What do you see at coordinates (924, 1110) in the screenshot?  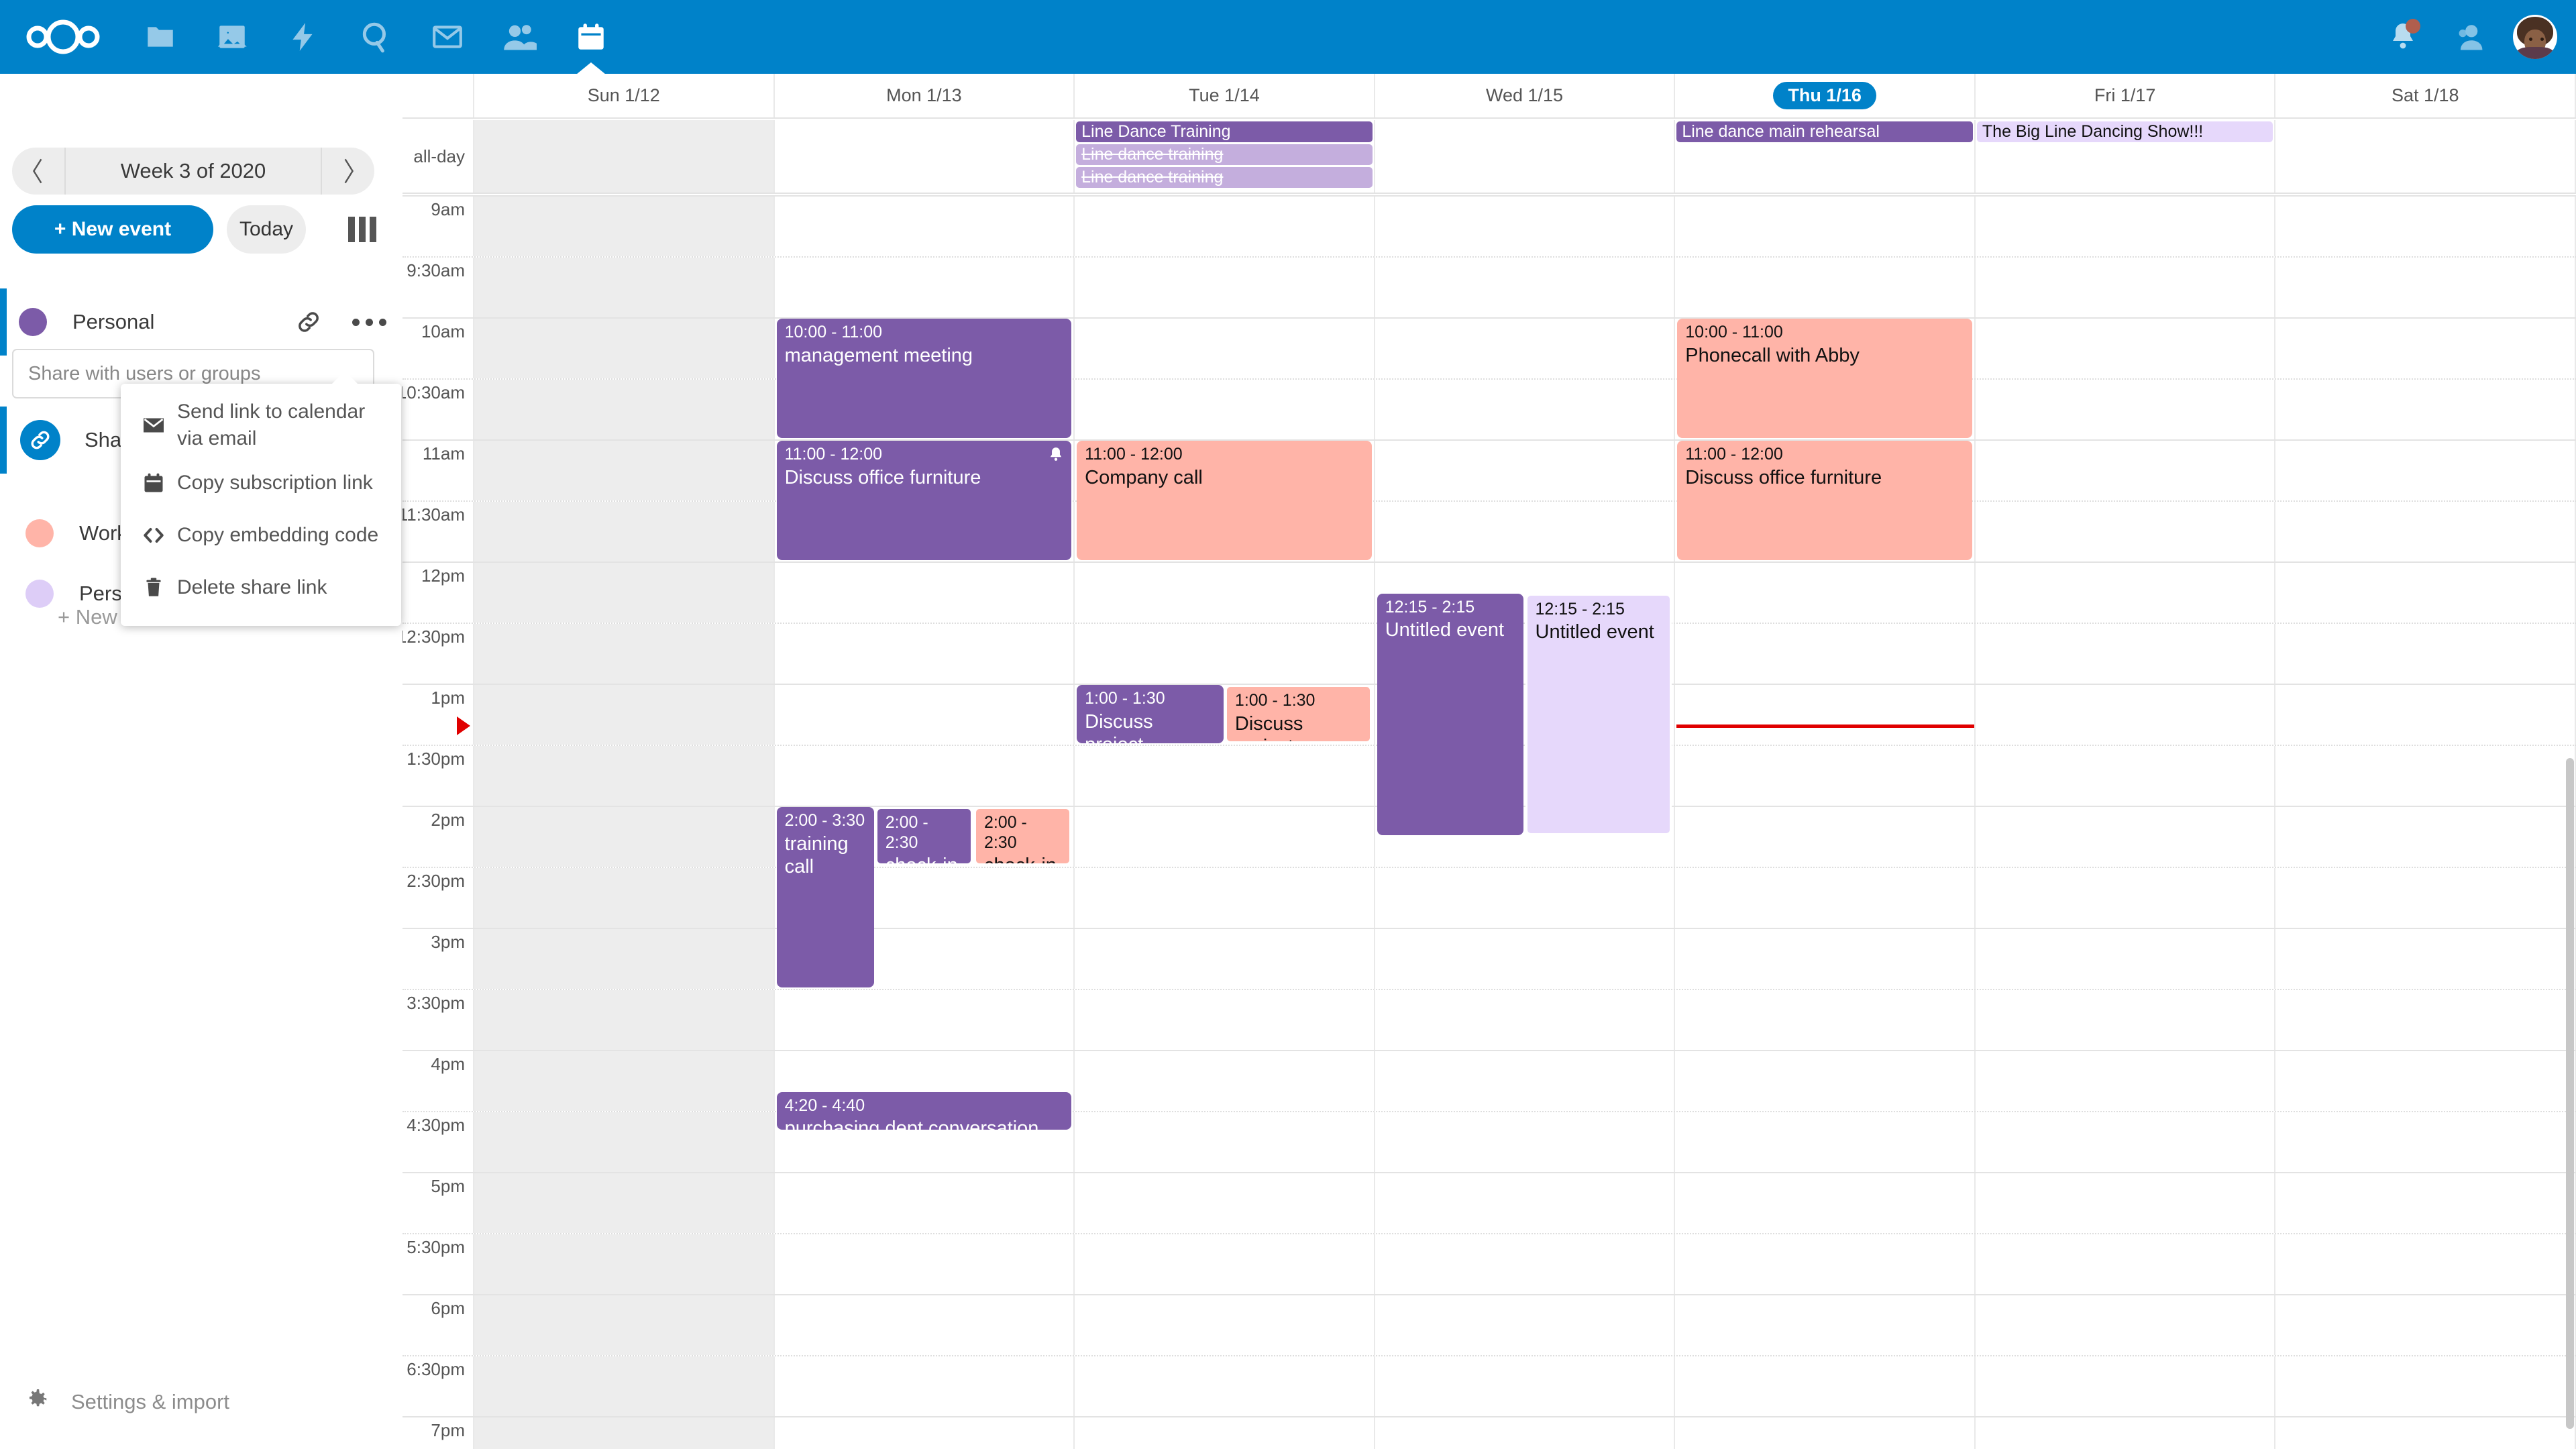 I see `calendar-event: 4:20 - 4:40 purchasing dept conversation` at bounding box center [924, 1110].